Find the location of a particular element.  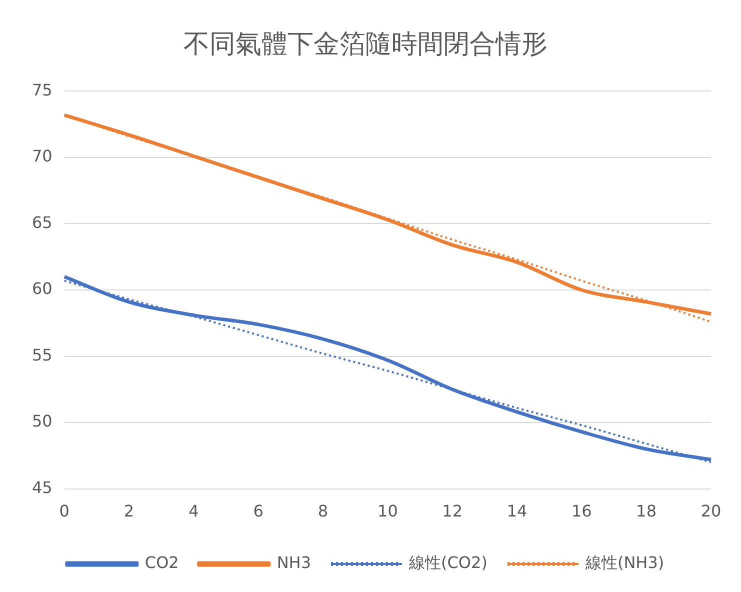

legend-label: CO2 is located at coordinates (161, 562).